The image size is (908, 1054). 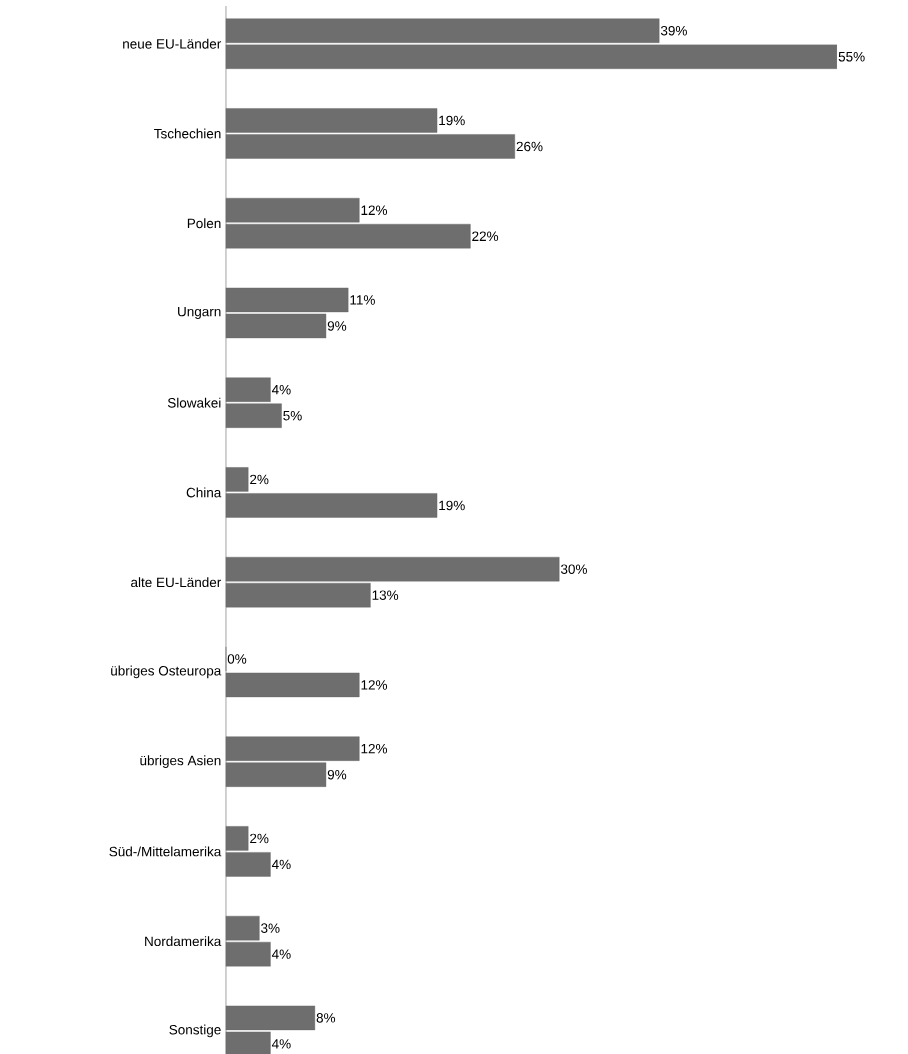 I want to click on y-tick-label: Tschechien, so click(x=187, y=133).